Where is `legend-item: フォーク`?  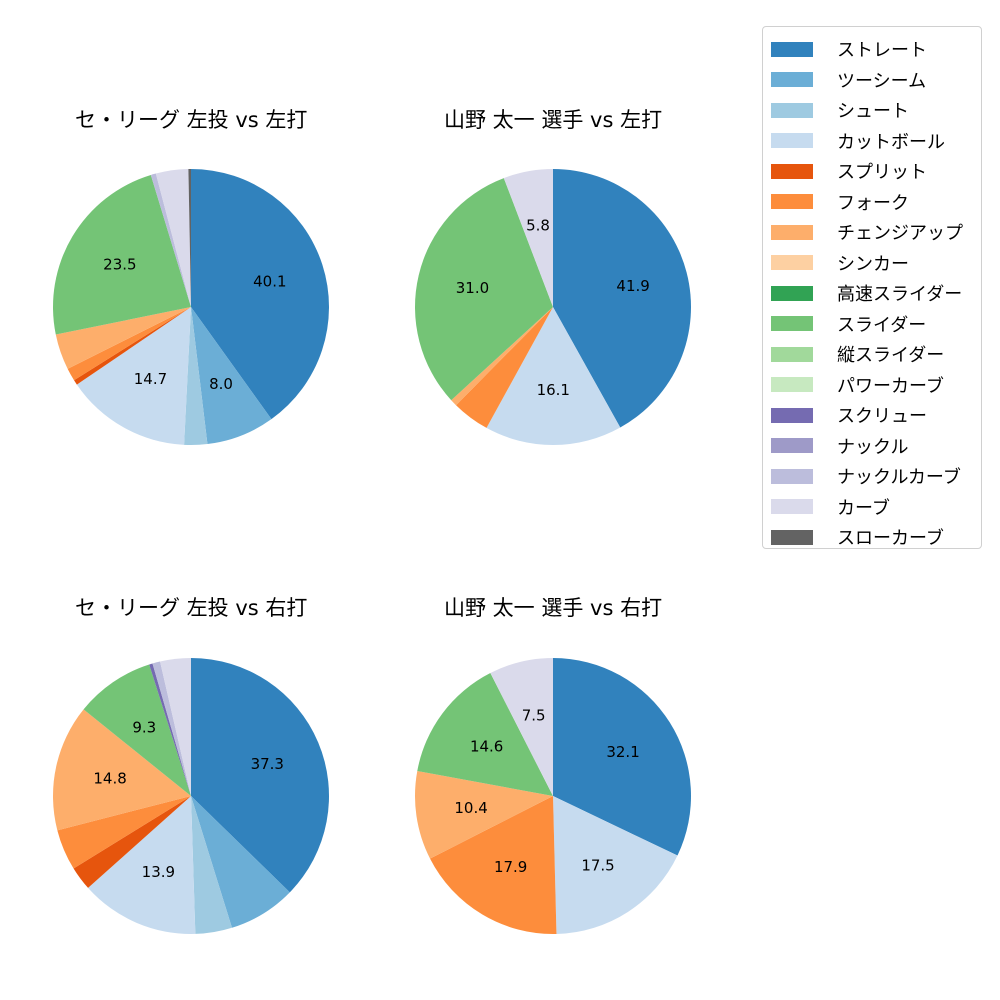 legend-item: フォーク is located at coordinates (840, 202).